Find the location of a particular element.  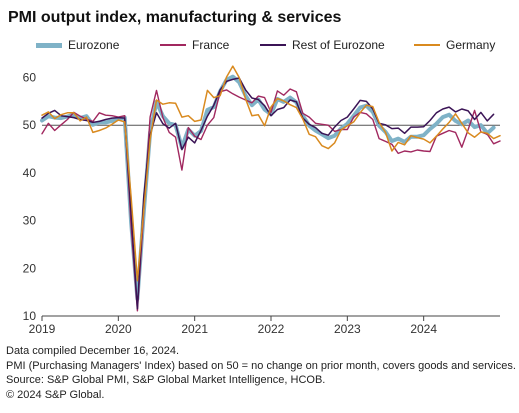

y-tick-label: 10 is located at coordinates (30, 316).